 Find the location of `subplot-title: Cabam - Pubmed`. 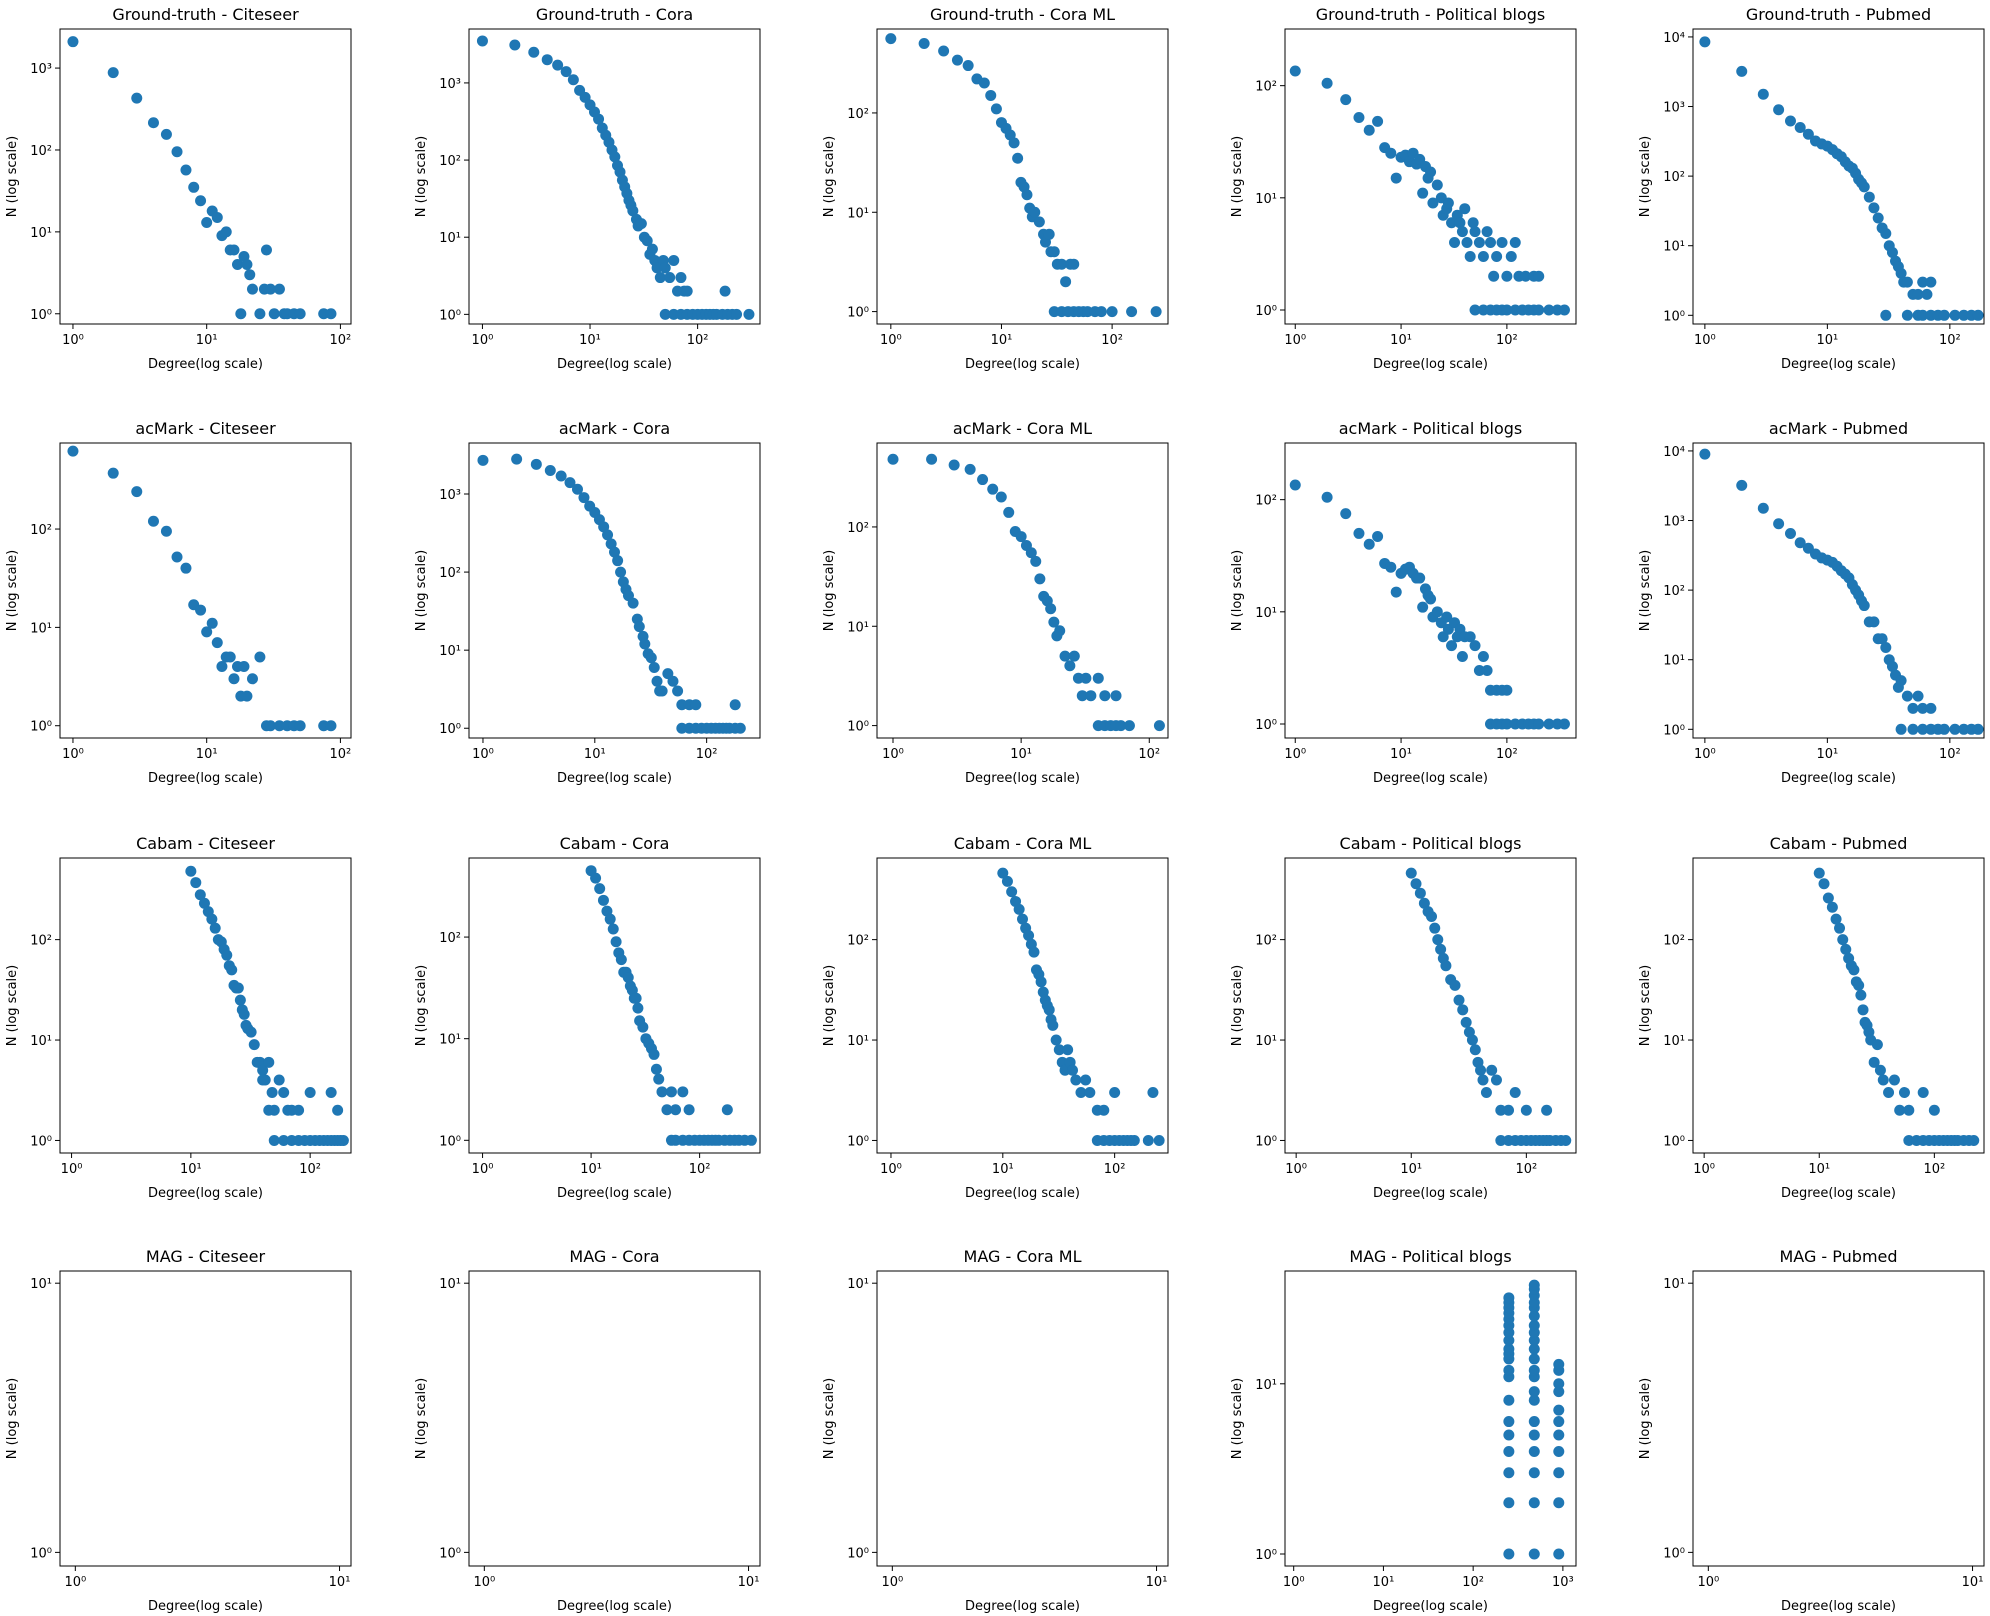

subplot-title: Cabam - Pubmed is located at coordinates (1839, 843).